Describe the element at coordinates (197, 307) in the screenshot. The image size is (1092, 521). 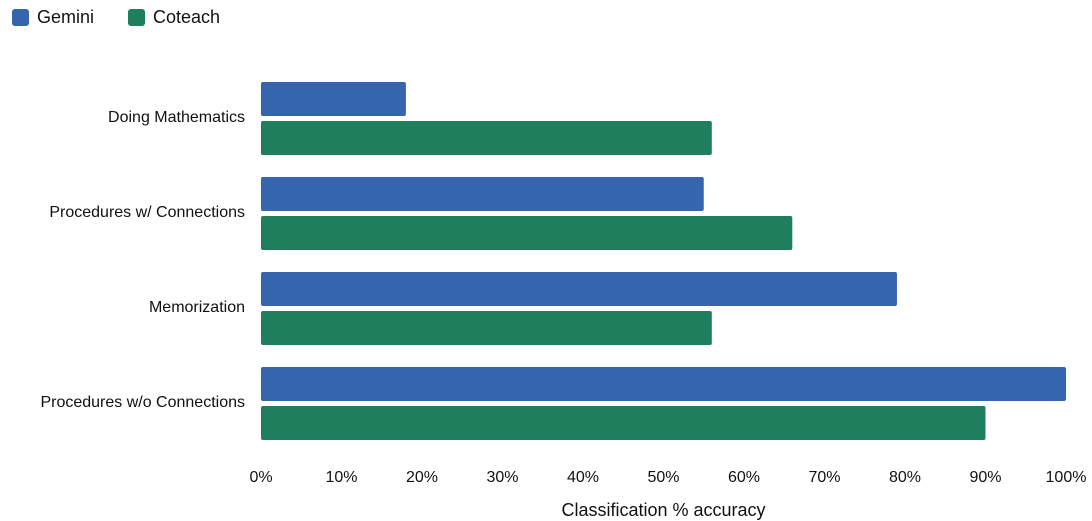
I see `category-label: Memorization` at that location.